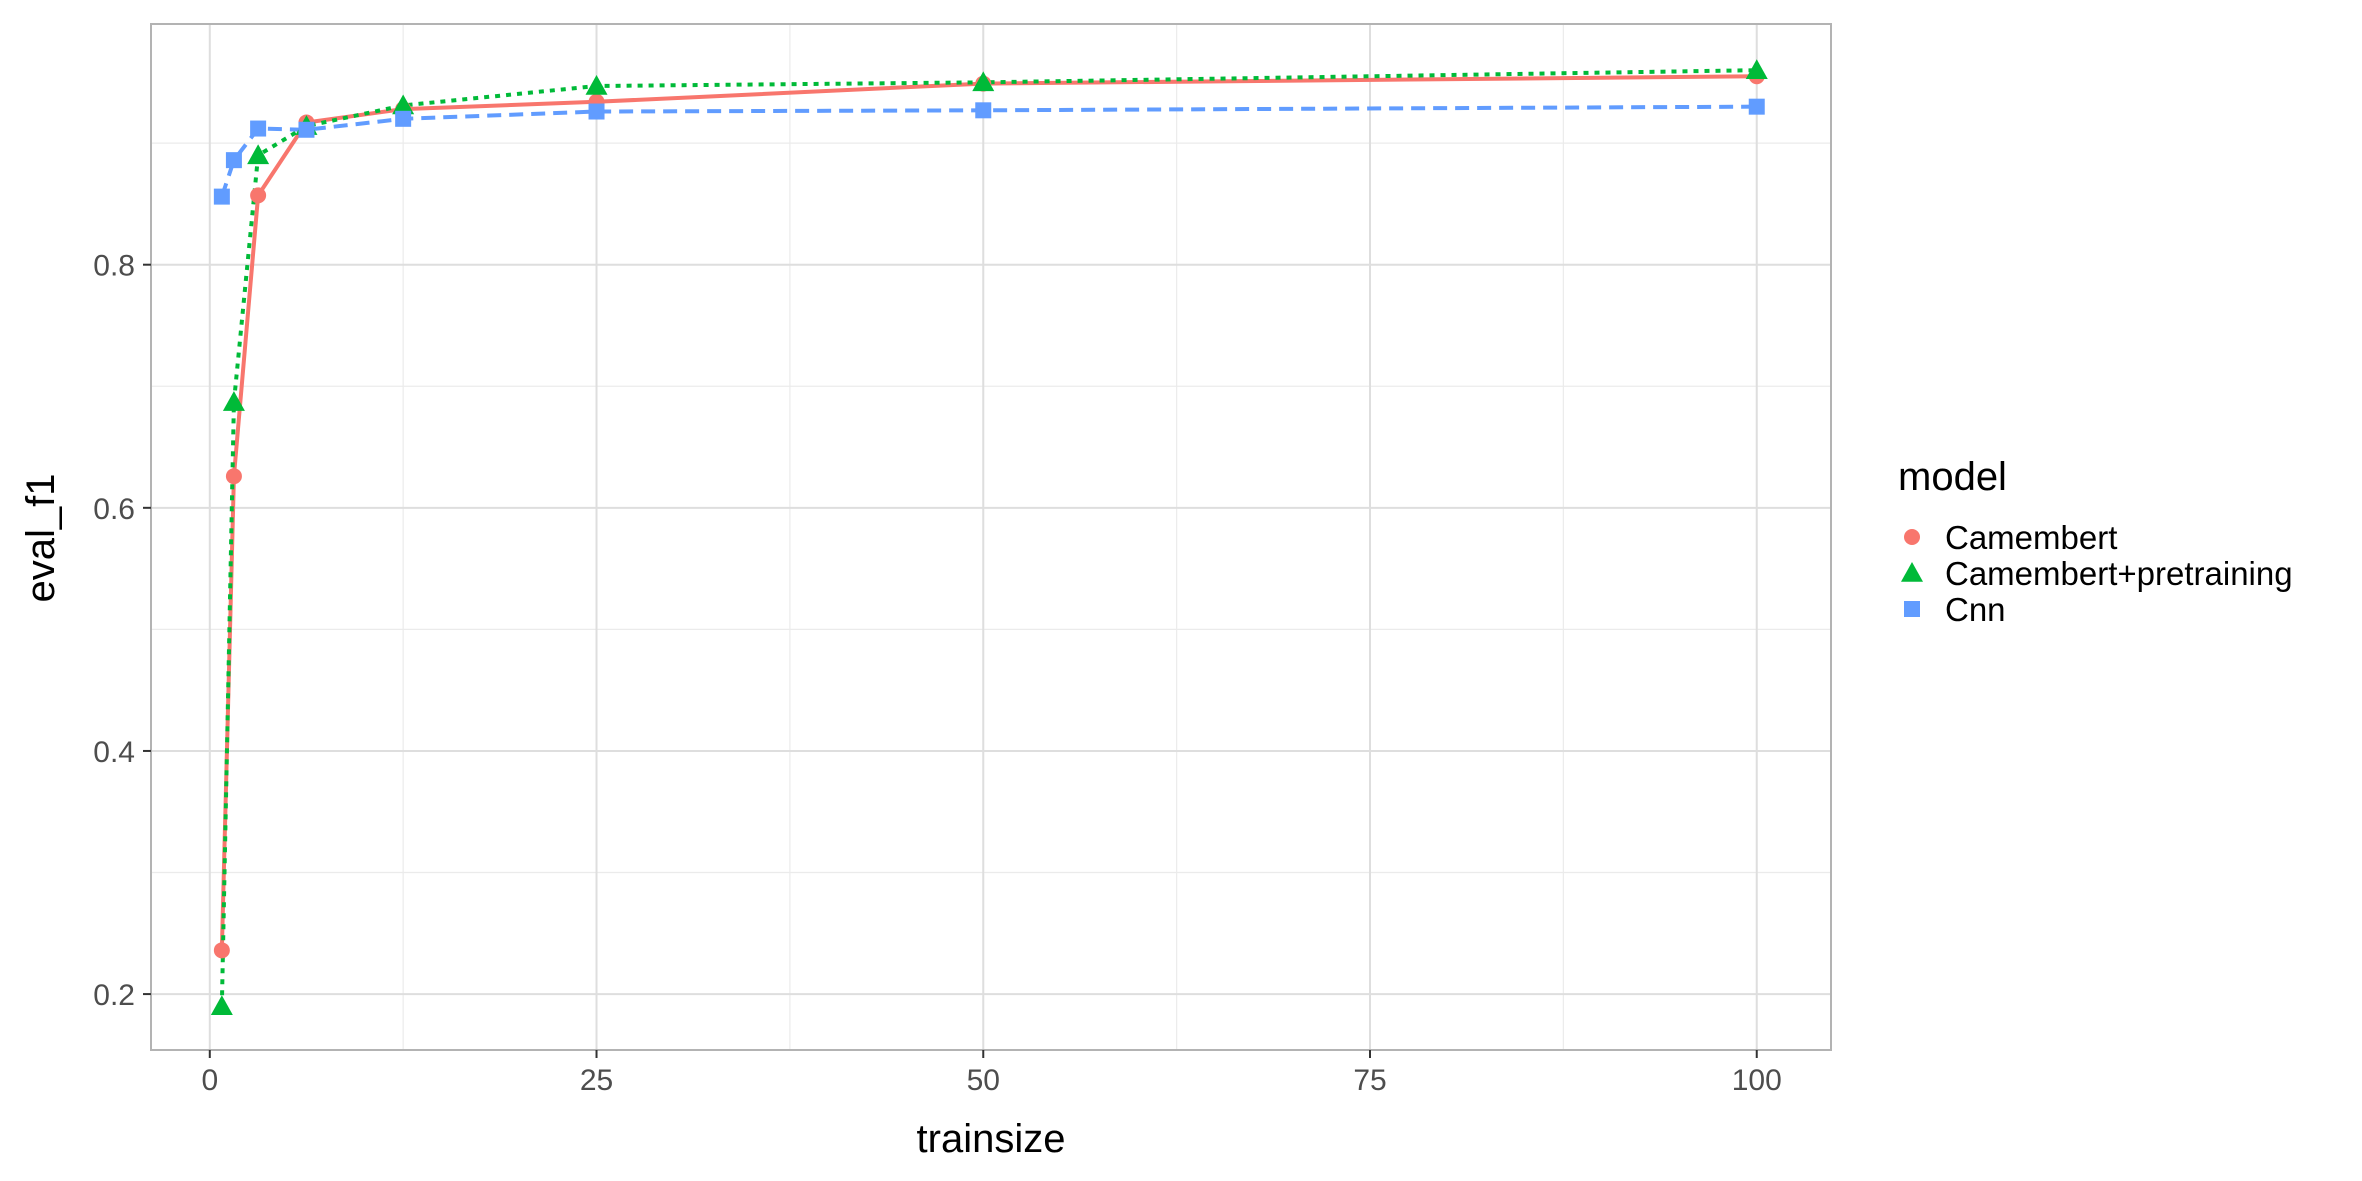  Describe the element at coordinates (122, 631) in the screenshot. I see `y-axis-ticks: 0.2 0.4 0.6 0.8` at that location.